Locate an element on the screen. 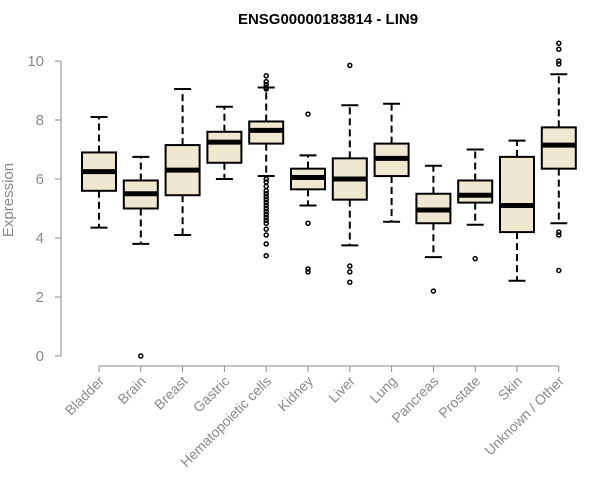  y-tick-label: 10 is located at coordinates (35, 61).